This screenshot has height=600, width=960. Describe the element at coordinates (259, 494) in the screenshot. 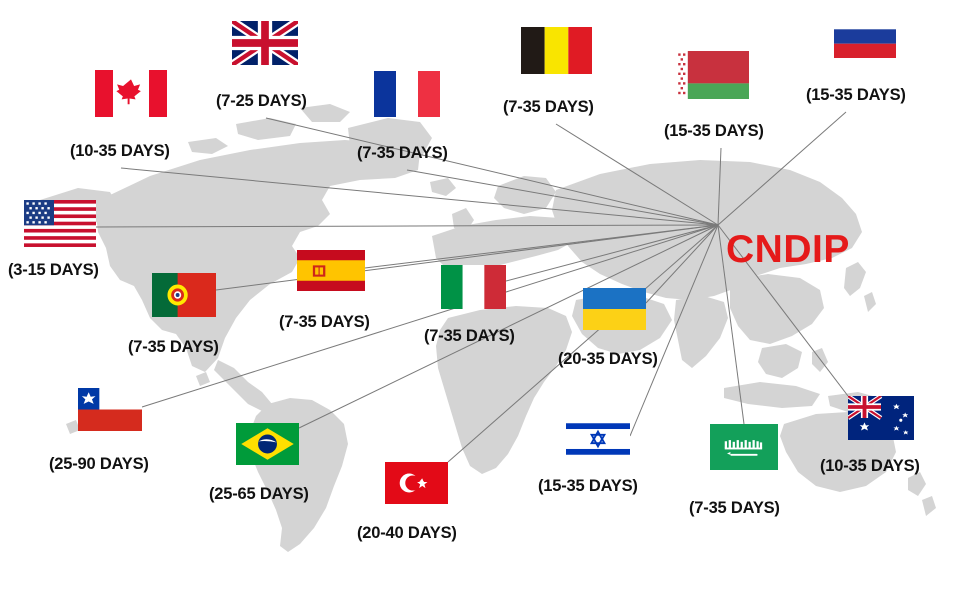

I see `delivery-days-label-brazil: (25-65 DAYS)` at that location.